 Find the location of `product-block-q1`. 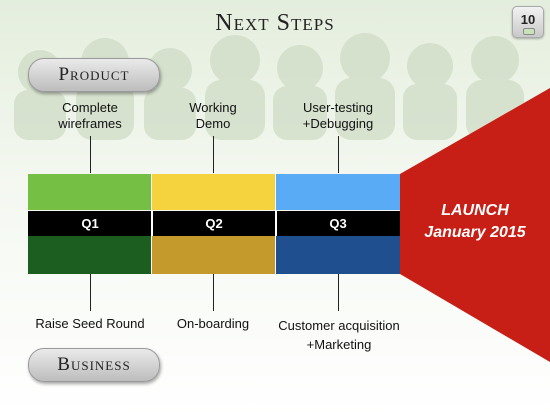

product-block-q1 is located at coordinates (89, 192).